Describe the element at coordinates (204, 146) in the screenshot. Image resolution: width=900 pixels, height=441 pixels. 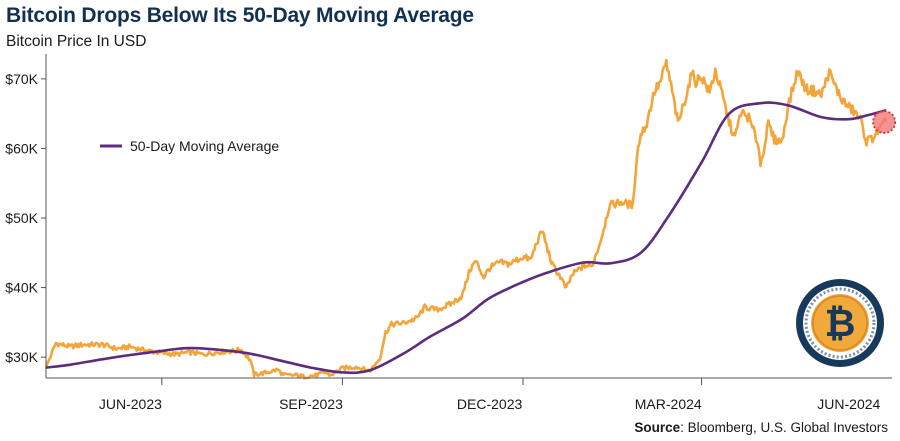
I see `legend-label: 50-Day Moving Average` at that location.